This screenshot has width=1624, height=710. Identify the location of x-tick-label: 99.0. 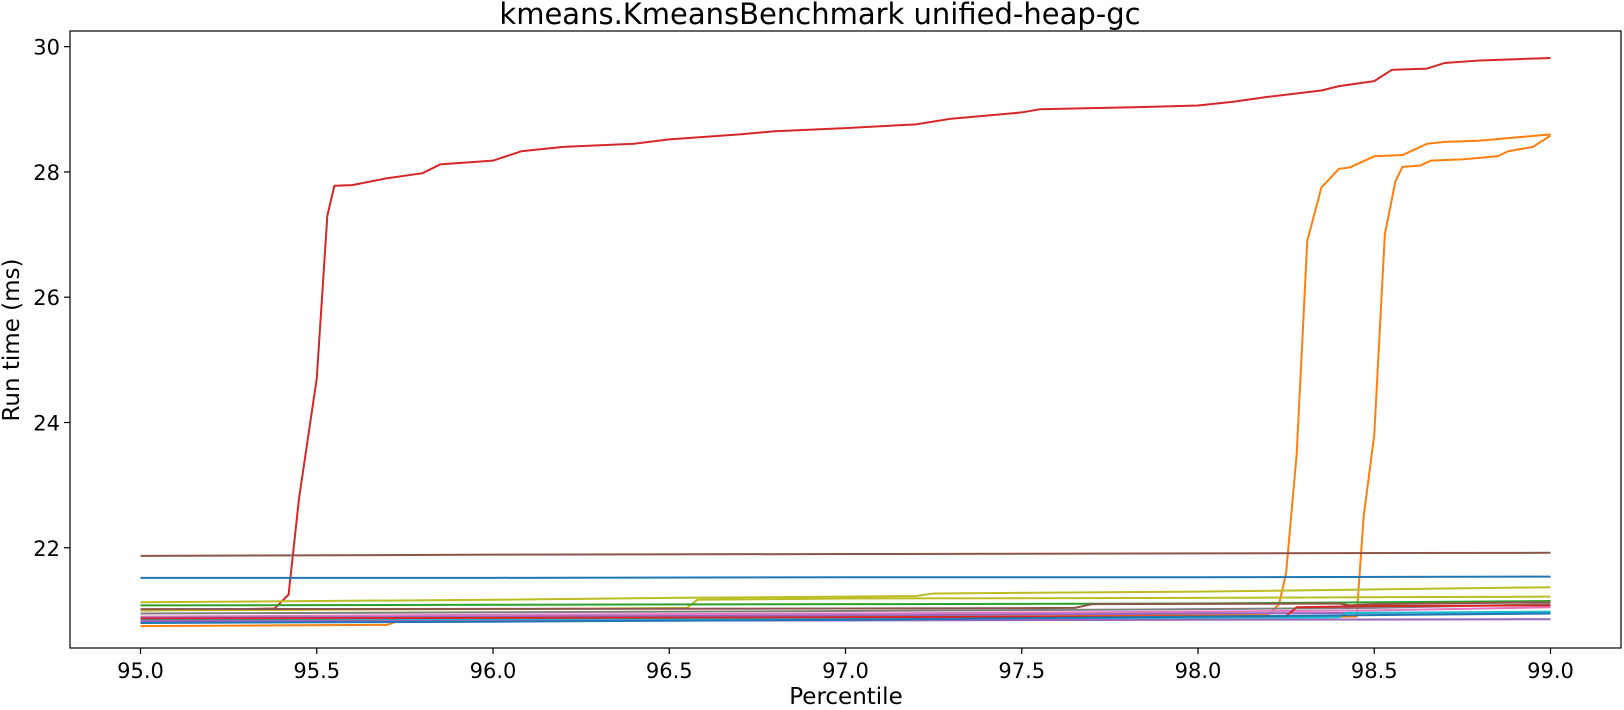
(1550, 671).